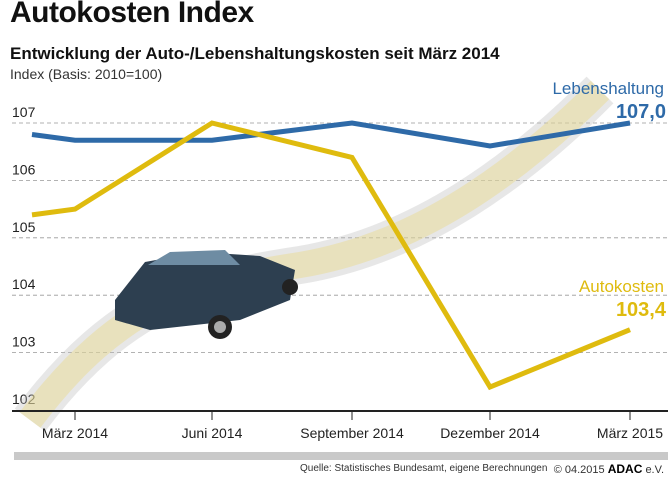  Describe the element at coordinates (625, 469) in the screenshot. I see `brand-logo: ADAC` at that location.